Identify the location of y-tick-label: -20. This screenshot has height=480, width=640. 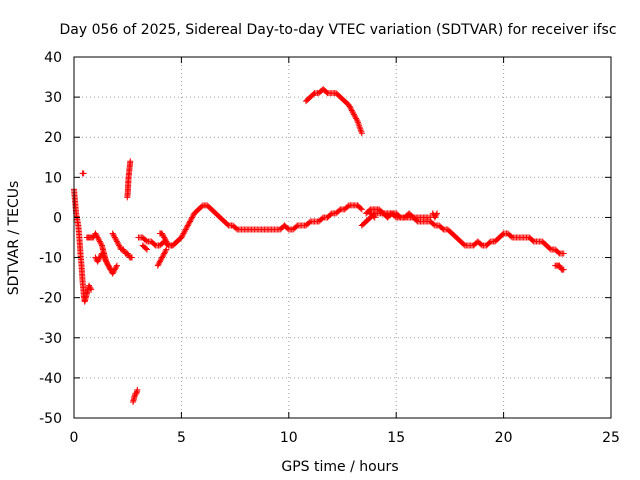
(50, 299).